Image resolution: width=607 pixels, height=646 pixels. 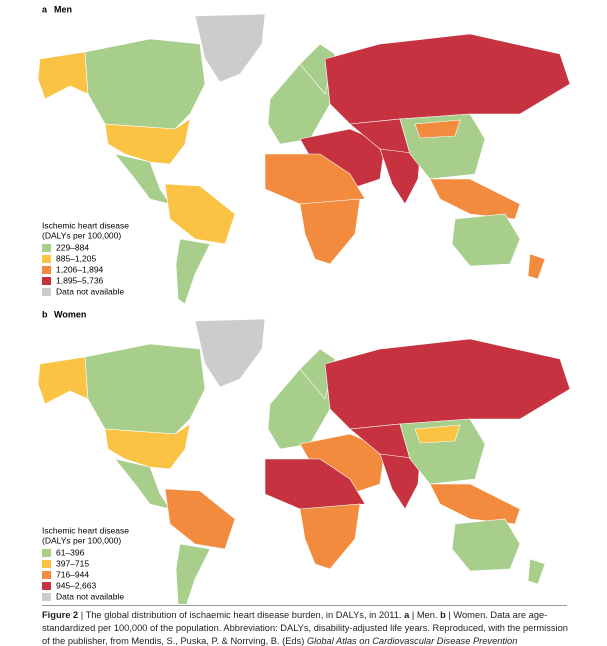 What do you see at coordinates (304, 605) in the screenshot?
I see `rule` at bounding box center [304, 605].